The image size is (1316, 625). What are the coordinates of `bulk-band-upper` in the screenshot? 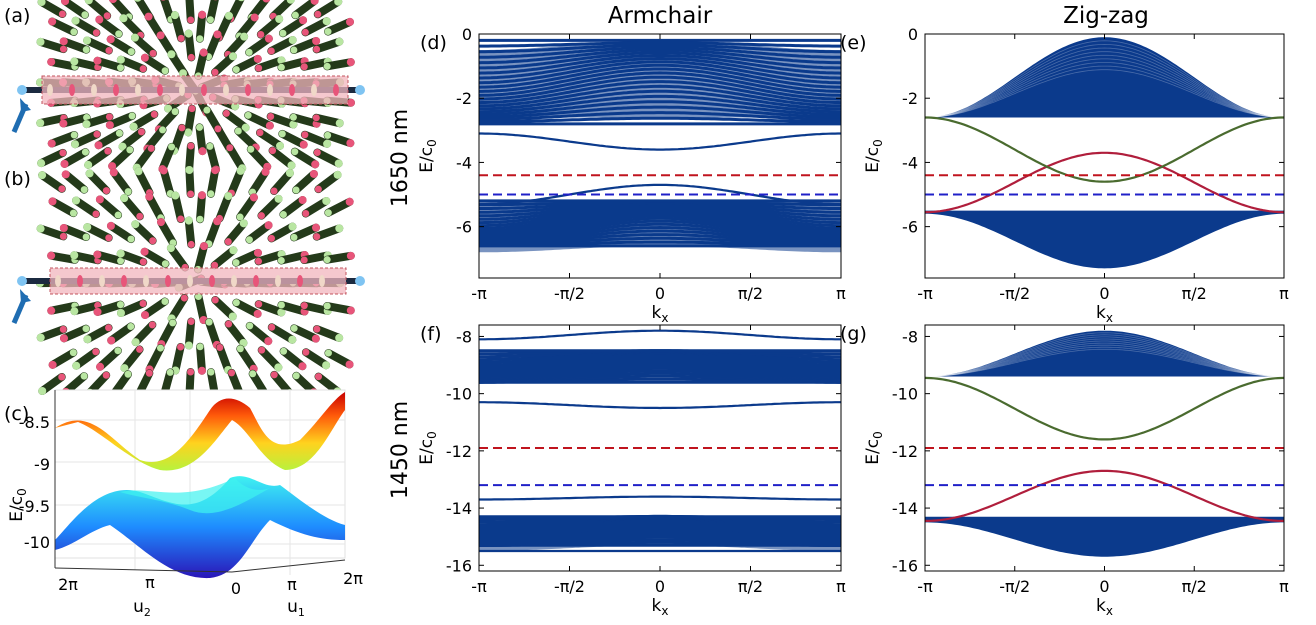 It's located at (660, 120).